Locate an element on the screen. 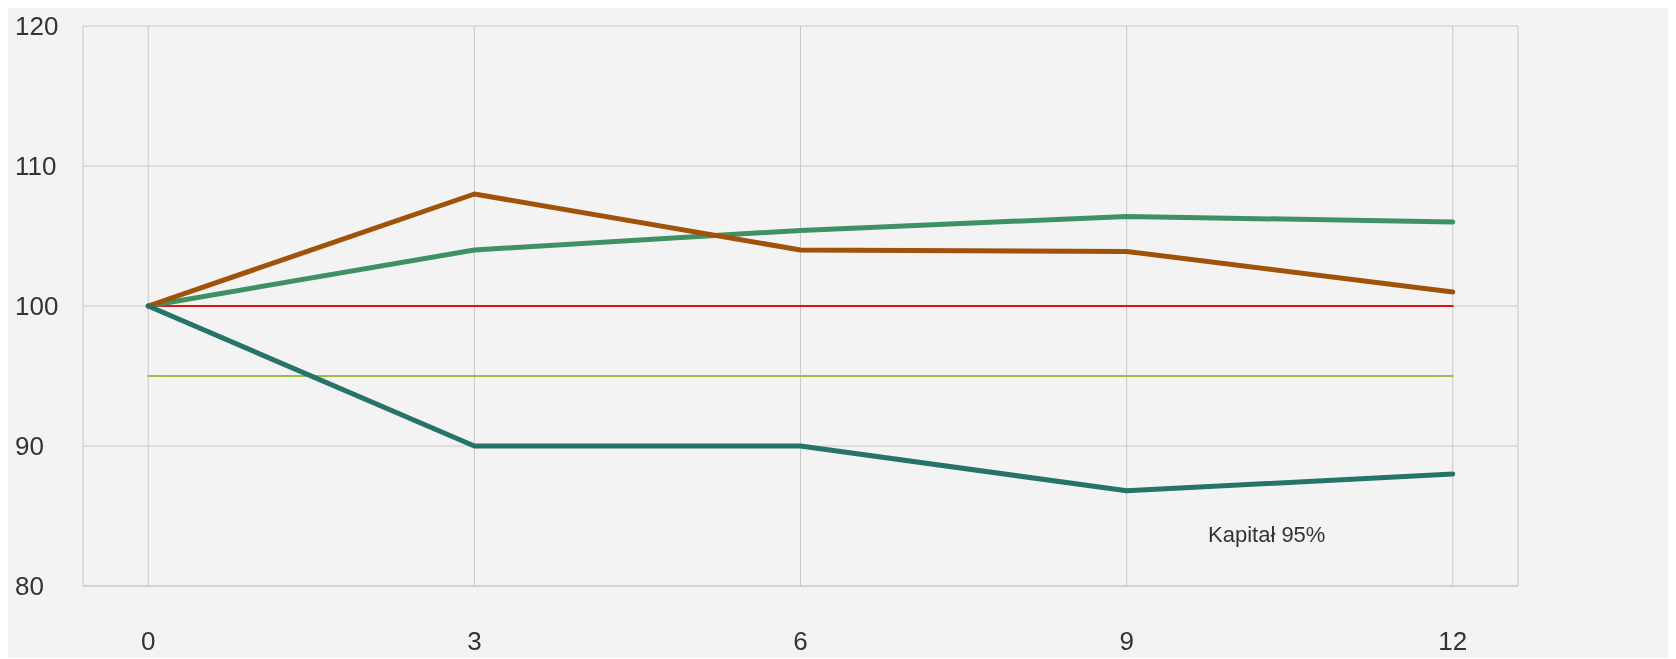  y-tick-label: 120 is located at coordinates (37, 26).